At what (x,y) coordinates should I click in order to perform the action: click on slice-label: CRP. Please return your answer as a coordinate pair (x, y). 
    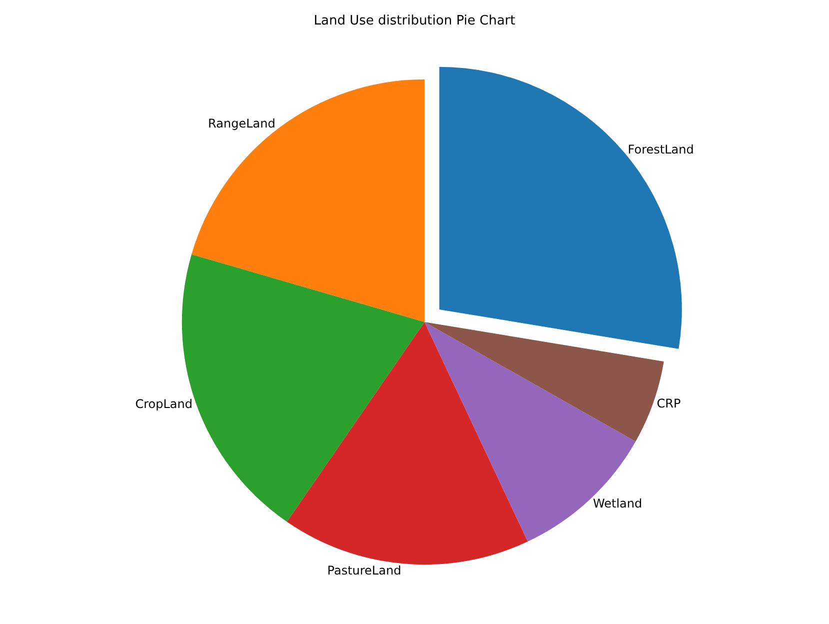
    Looking at the image, I should click on (668, 403).